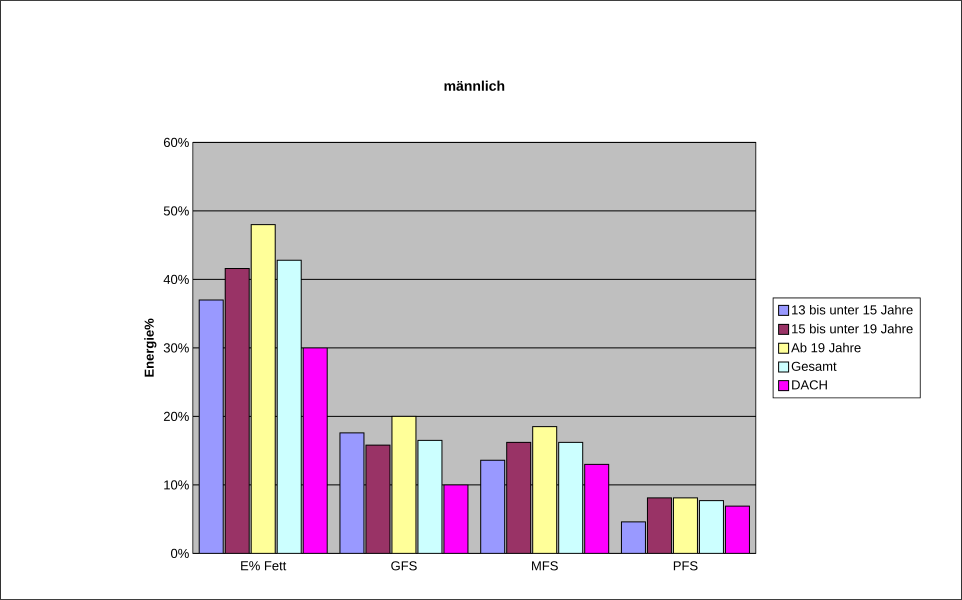  What do you see at coordinates (474, 85) in the screenshot?
I see `chart-title: männlich` at bounding box center [474, 85].